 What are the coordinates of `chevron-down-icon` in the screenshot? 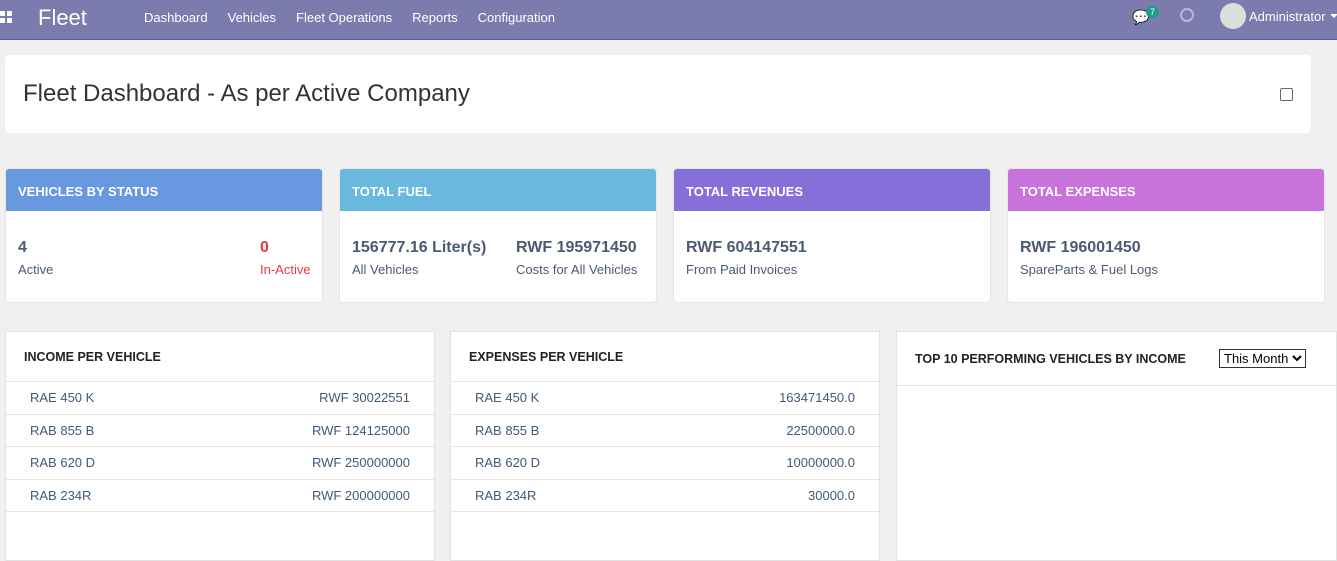 It's located at (1333, 16).